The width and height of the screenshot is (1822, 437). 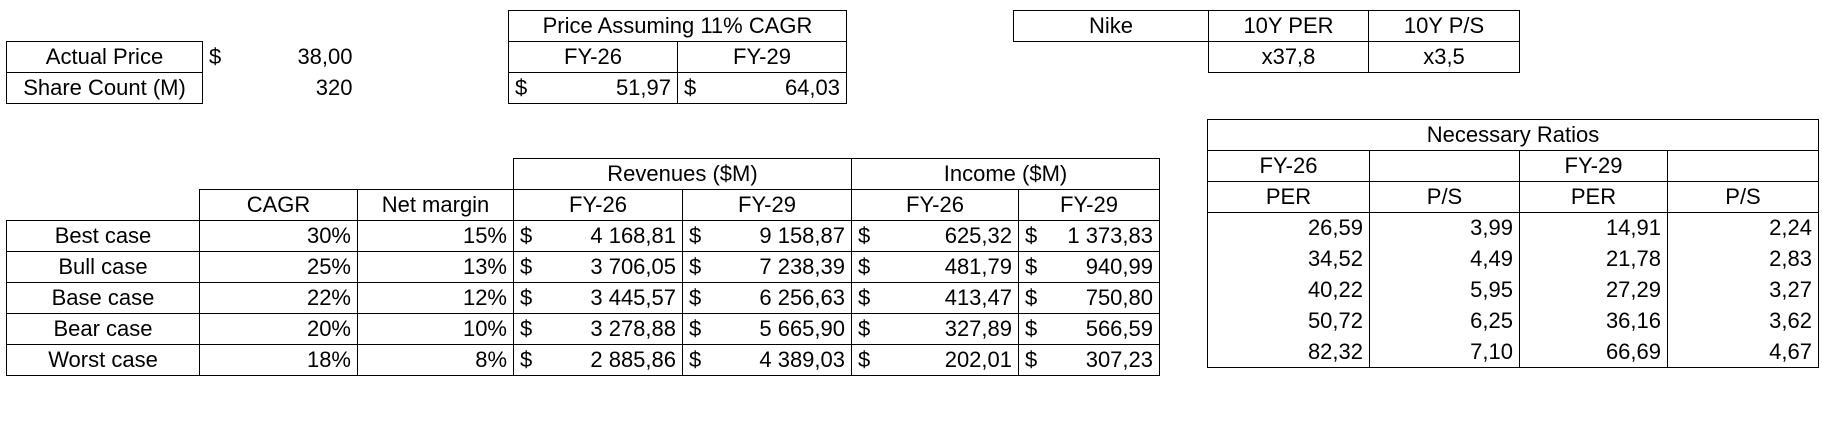 What do you see at coordinates (935, 236) in the screenshot?
I see `income-fy26-cell: $625,32` at bounding box center [935, 236].